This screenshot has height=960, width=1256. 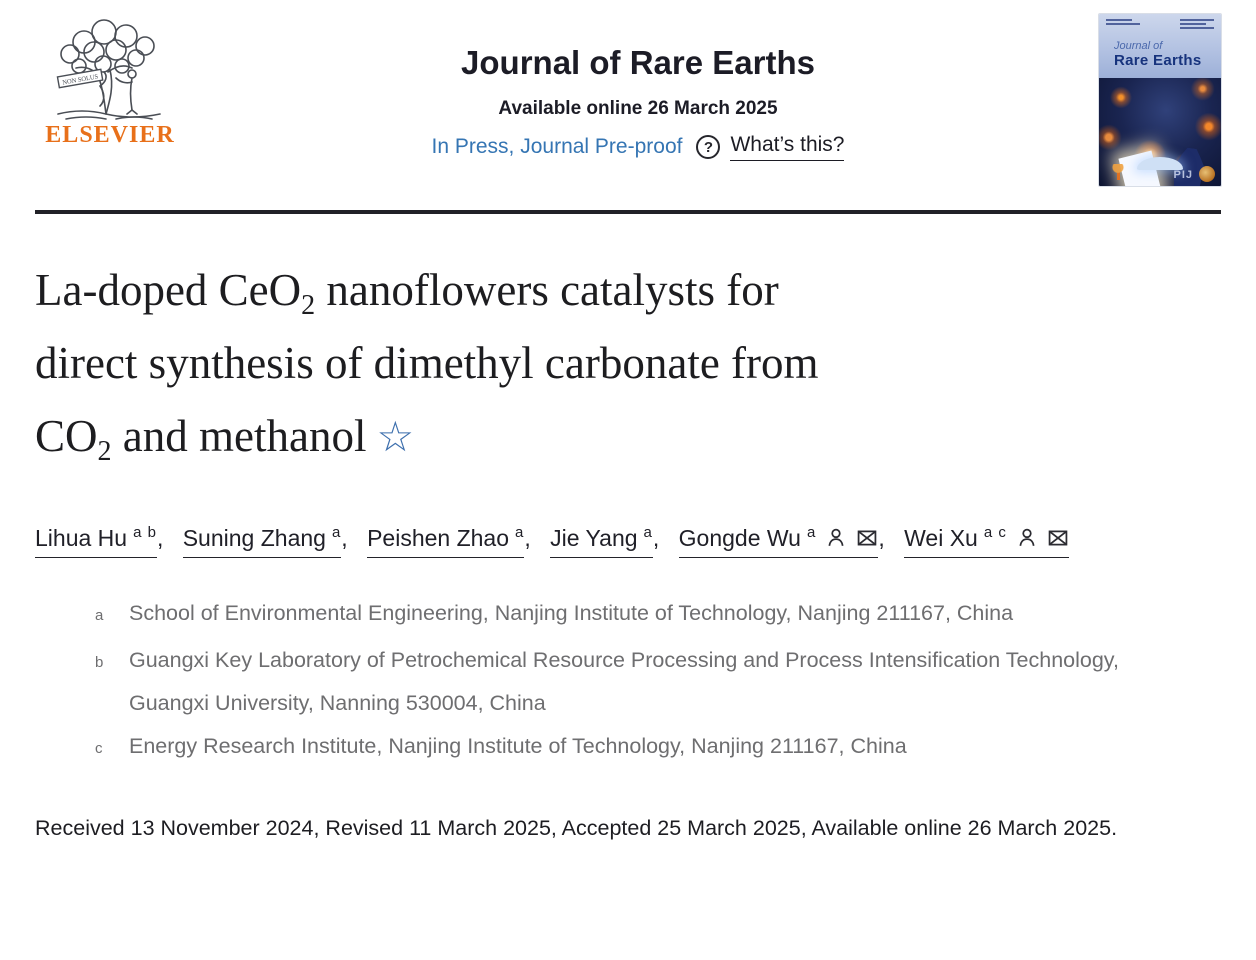 What do you see at coordinates (395, 436) in the screenshot?
I see `footnote-star-icon: ☆` at bounding box center [395, 436].